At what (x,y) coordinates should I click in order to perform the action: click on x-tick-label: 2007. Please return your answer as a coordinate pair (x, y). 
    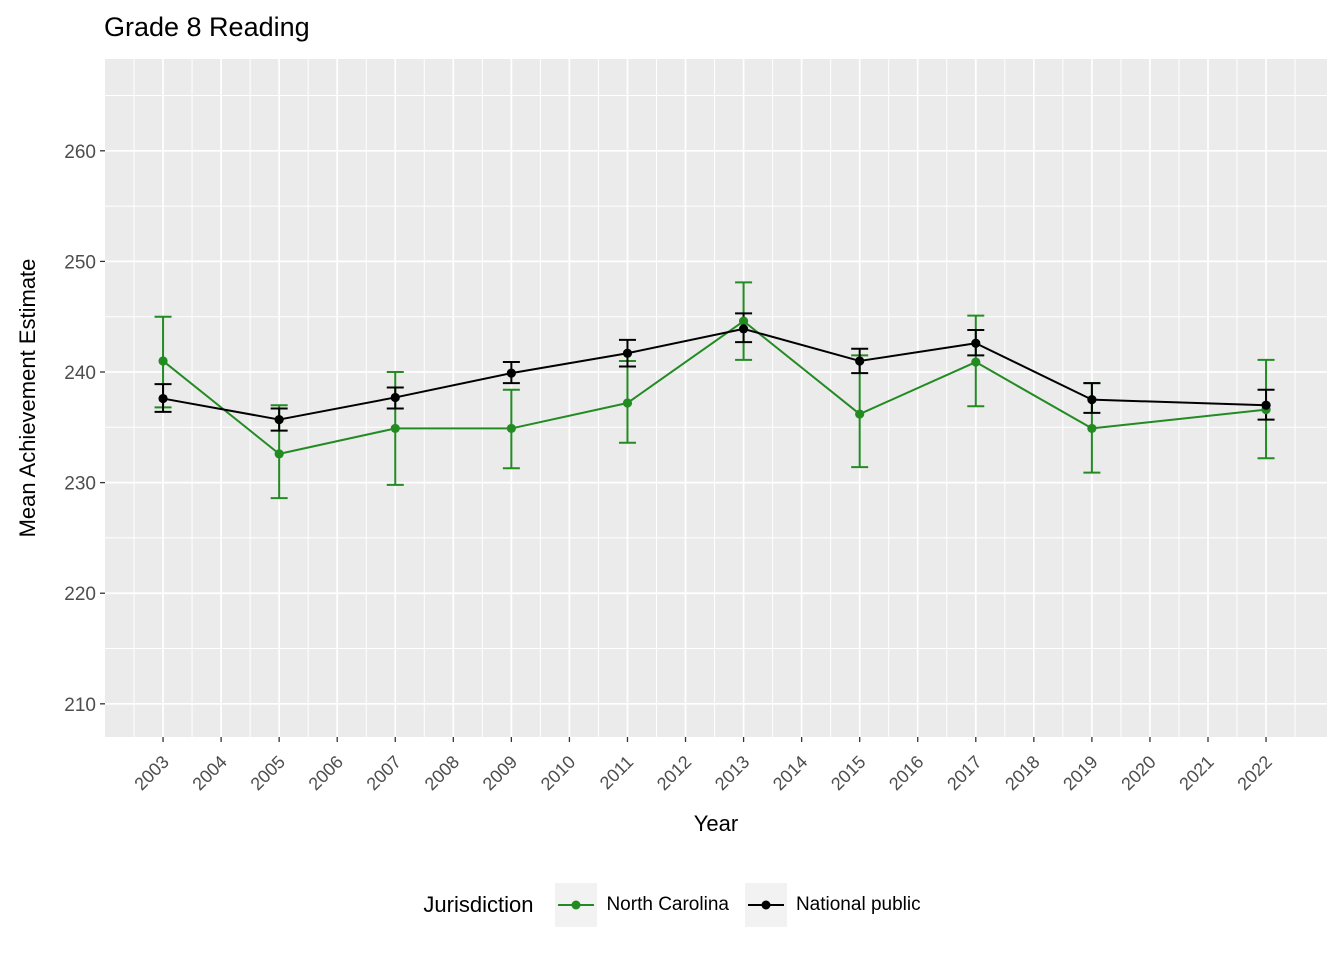
    Looking at the image, I should click on (384, 773).